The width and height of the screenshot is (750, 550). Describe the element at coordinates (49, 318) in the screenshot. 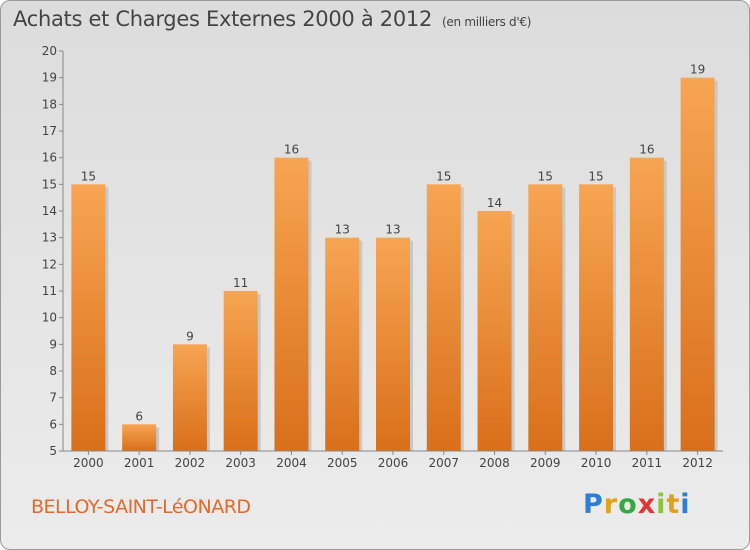

I see `y-tick-label: 10` at that location.